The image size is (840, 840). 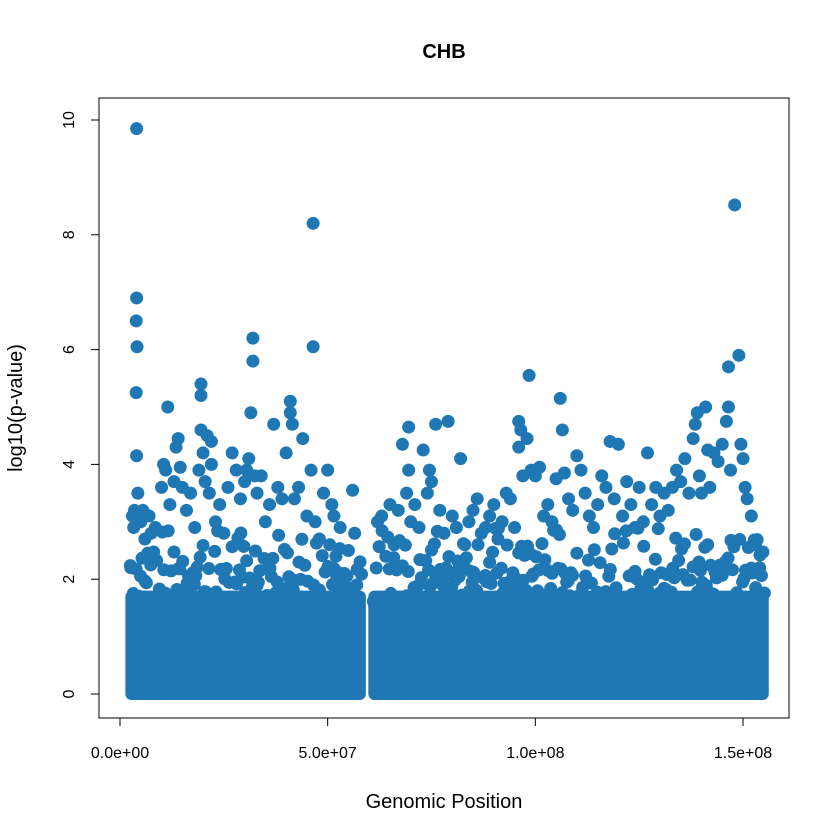 I want to click on x-axis-label: Genomic Position, so click(x=444, y=802).